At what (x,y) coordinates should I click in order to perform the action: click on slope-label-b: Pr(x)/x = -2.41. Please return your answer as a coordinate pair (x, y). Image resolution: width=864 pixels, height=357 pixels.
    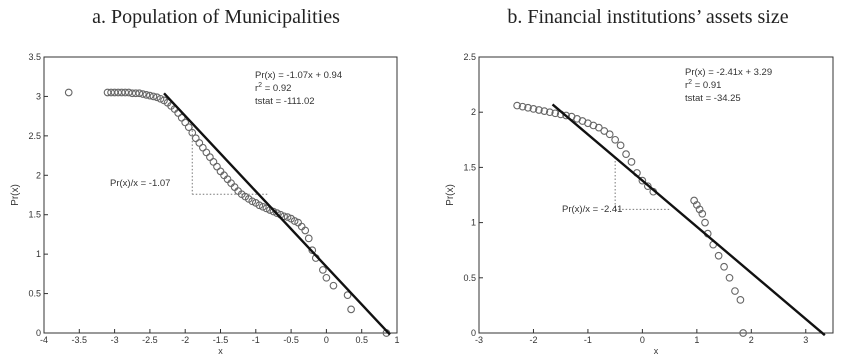
    Looking at the image, I should click on (592, 209).